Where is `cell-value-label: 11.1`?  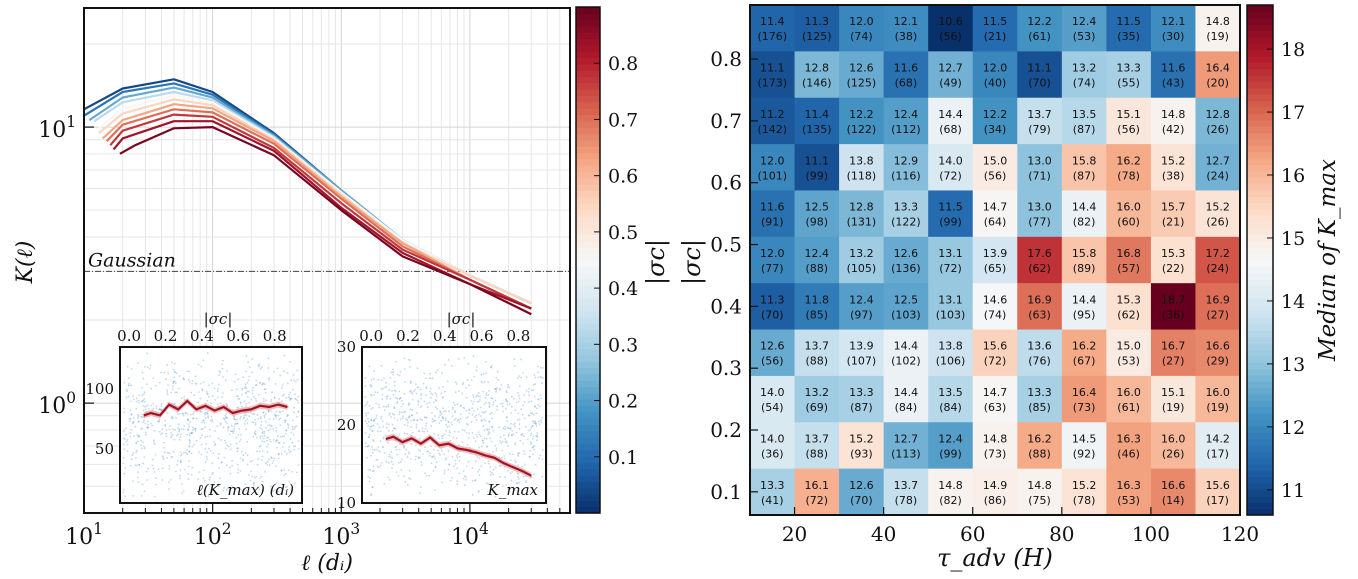
cell-value-label: 11.1 is located at coordinates (1039, 68).